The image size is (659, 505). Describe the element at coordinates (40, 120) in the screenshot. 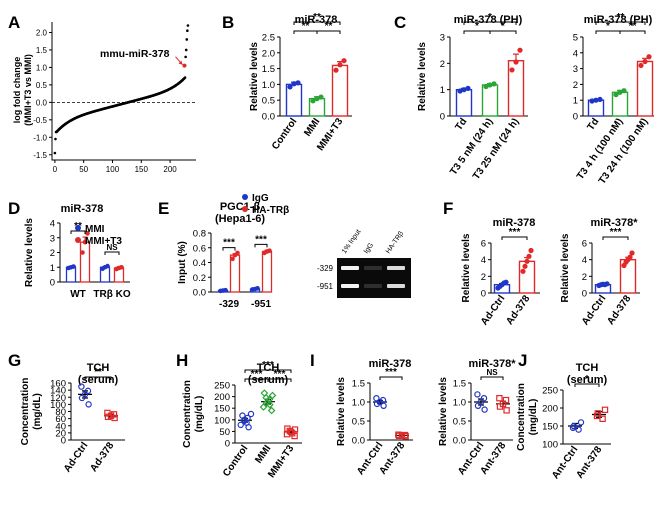

I see `y-tick-label: -0.5` at that location.